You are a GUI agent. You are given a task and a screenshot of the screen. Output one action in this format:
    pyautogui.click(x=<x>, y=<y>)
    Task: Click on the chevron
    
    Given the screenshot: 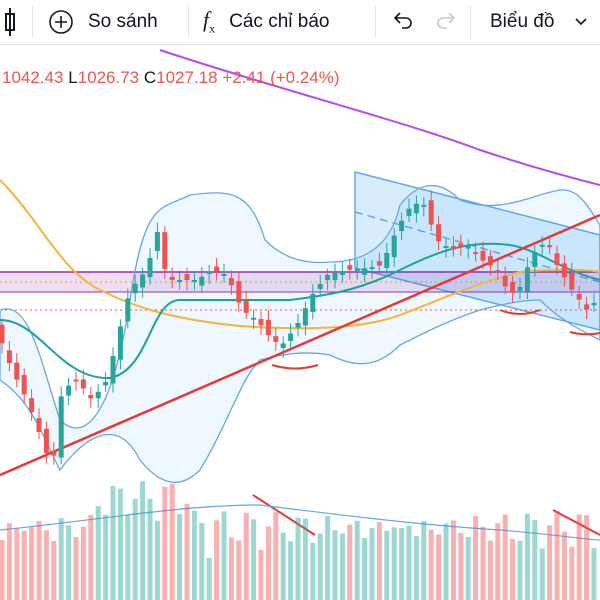 What is the action you would take?
    pyautogui.click(x=581, y=22)
    